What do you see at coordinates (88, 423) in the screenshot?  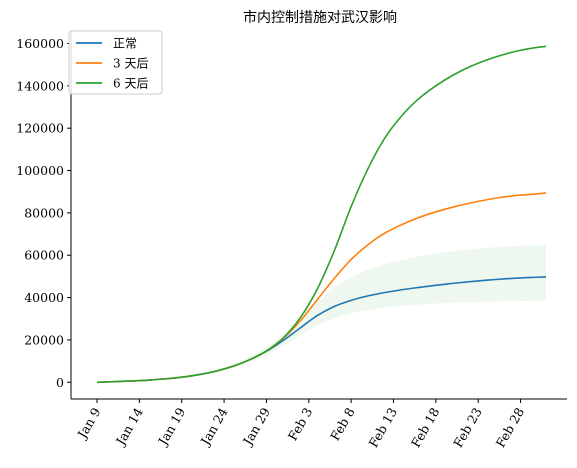 I see `x-tick-label: Jan 9` at bounding box center [88, 423].